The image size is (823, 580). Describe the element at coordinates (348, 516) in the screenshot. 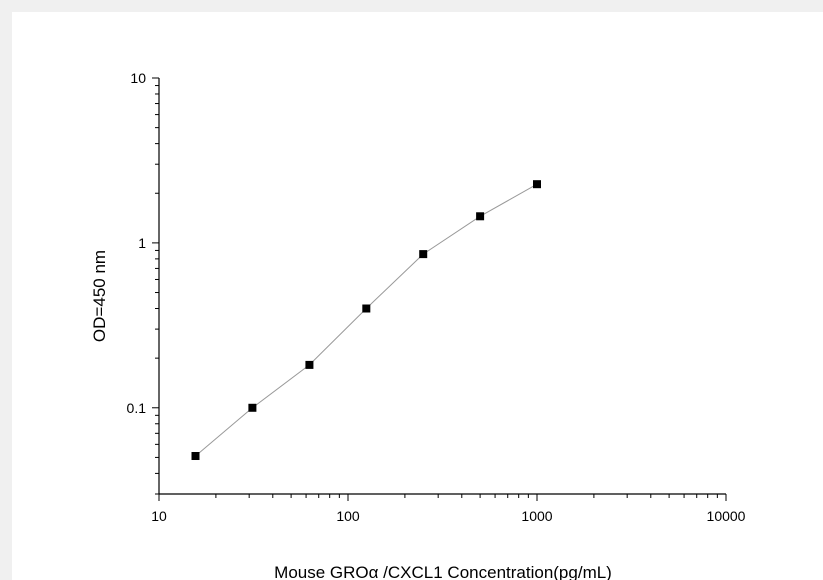

I see `x-tick-label: 100` at that location.